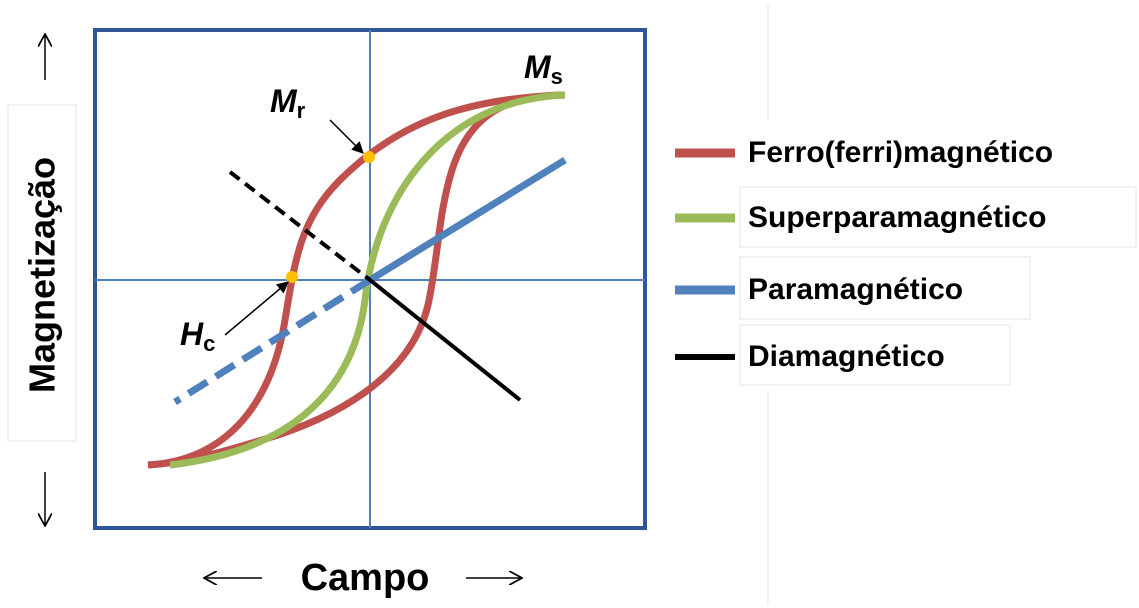 This screenshot has height=608, width=1139. I want to click on remanence-point, so click(369, 157).